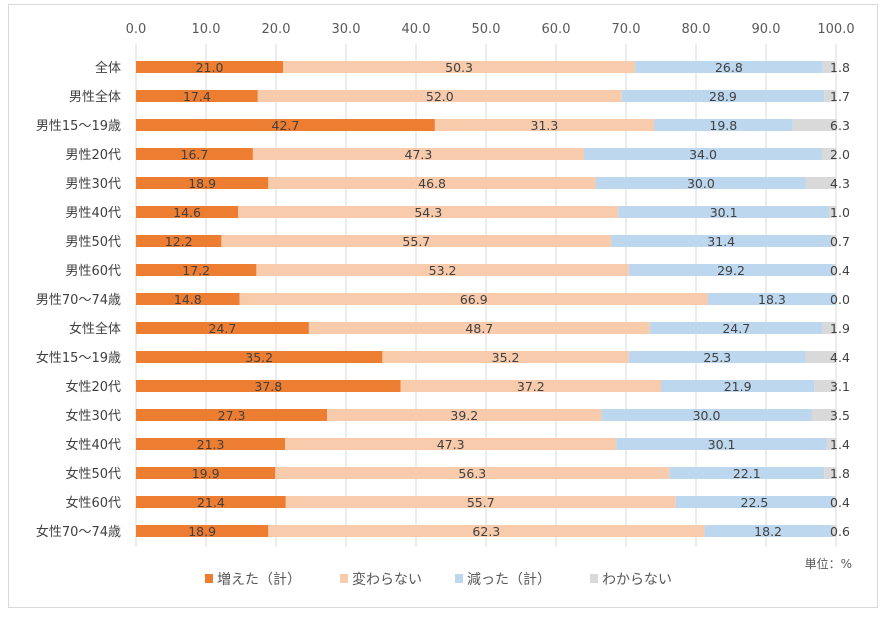  I want to click on data-label: 18.2, so click(768, 531).